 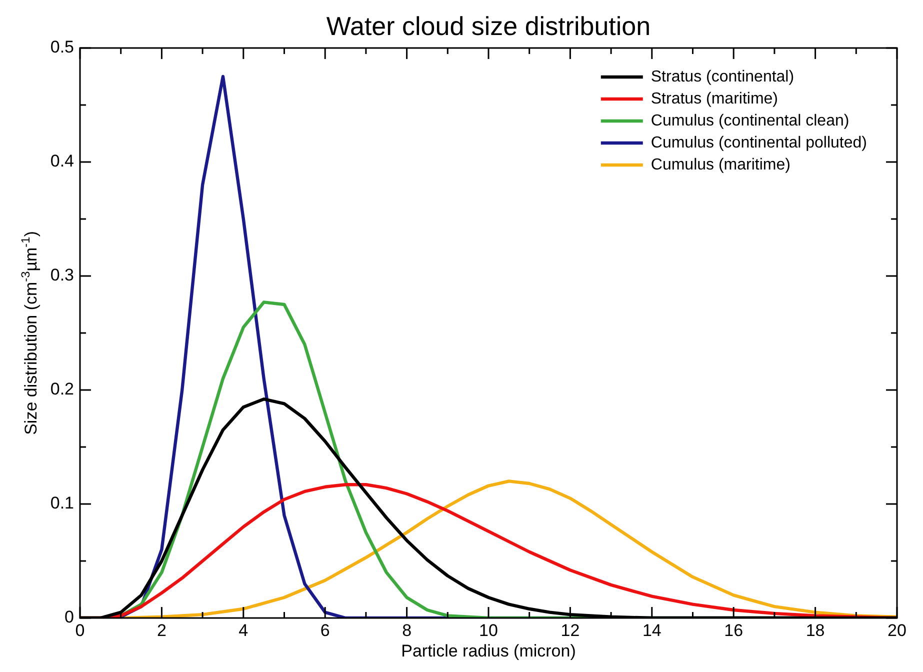 I want to click on y-tick-label: 0.1, so click(x=62, y=503).